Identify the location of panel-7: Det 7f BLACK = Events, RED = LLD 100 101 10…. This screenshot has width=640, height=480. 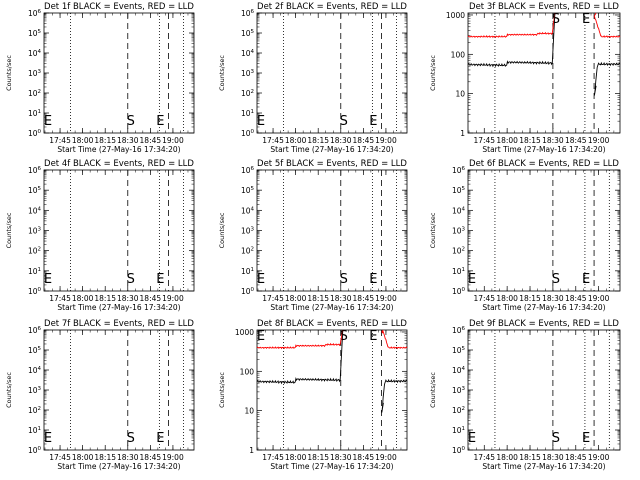
(99, 395).